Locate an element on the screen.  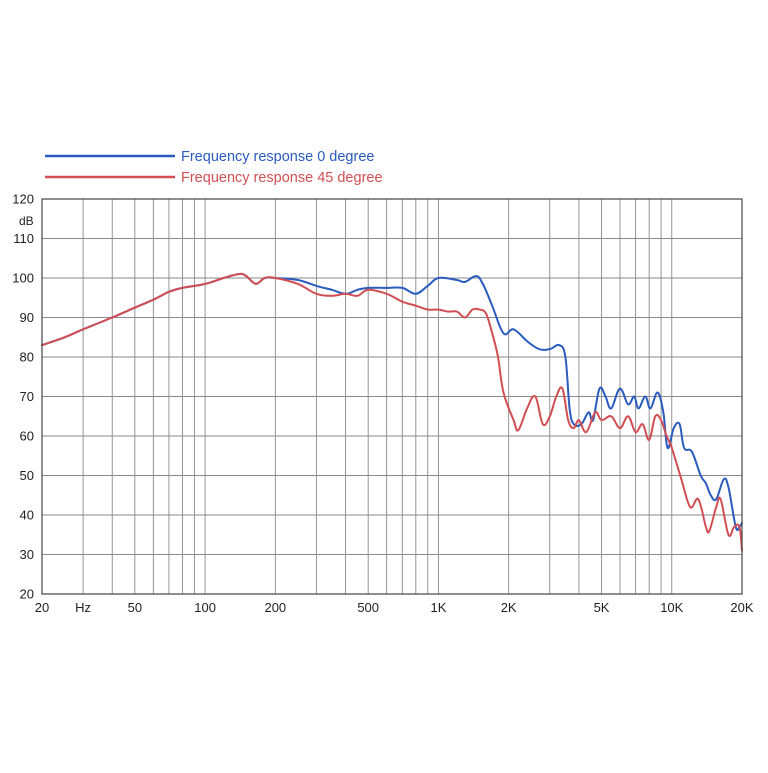
y-tick-labels: 20 30 40 50 60 70 80 90 100 110 120 is located at coordinates (23, 397).